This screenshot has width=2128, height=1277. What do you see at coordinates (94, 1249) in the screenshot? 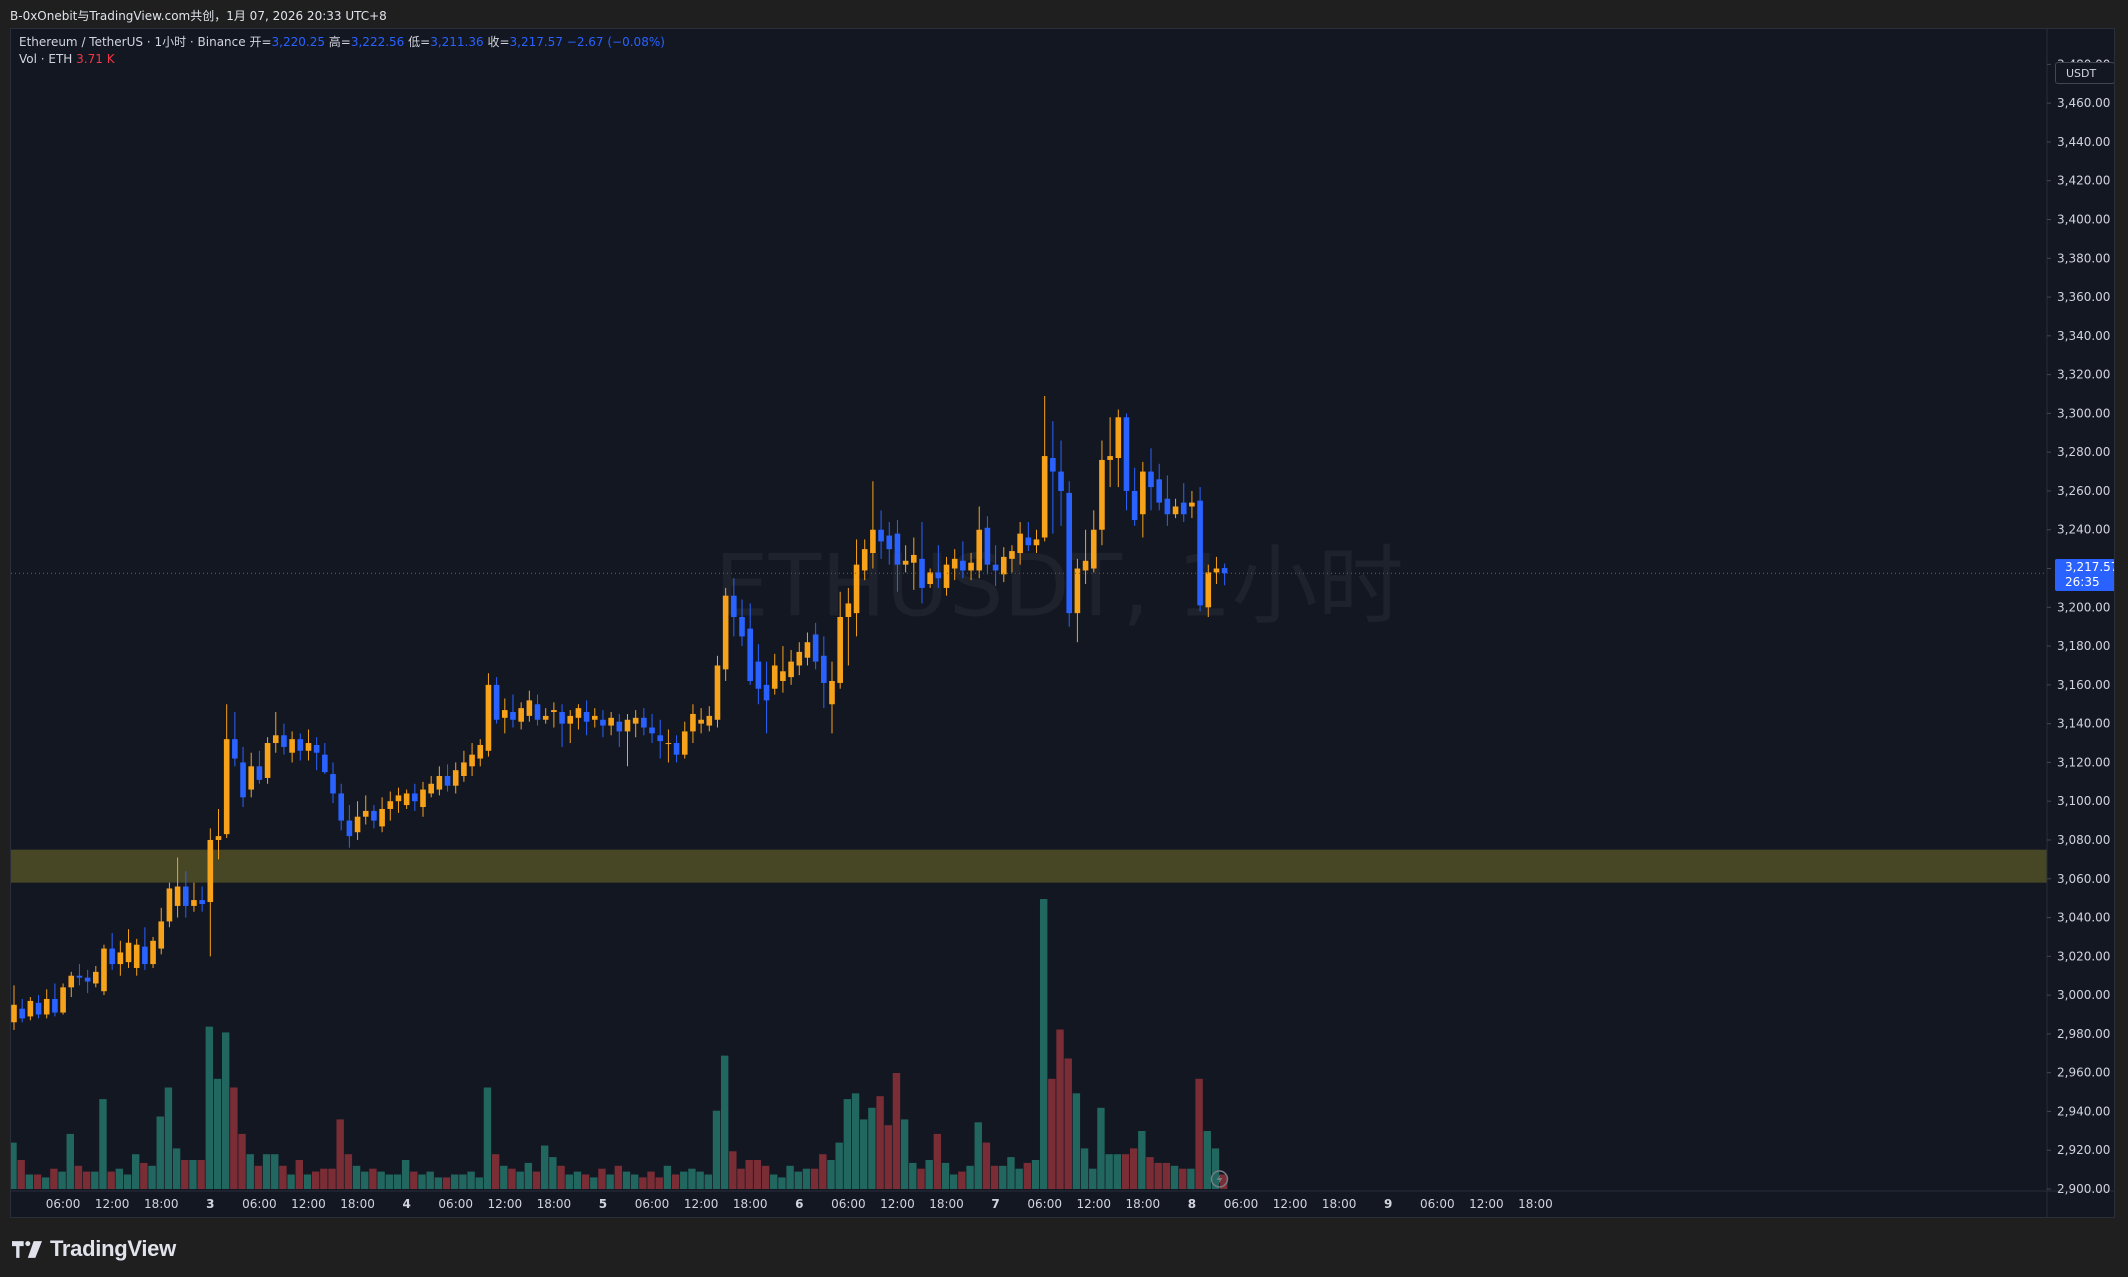
I see `tradingview-logo: TradingView` at bounding box center [94, 1249].